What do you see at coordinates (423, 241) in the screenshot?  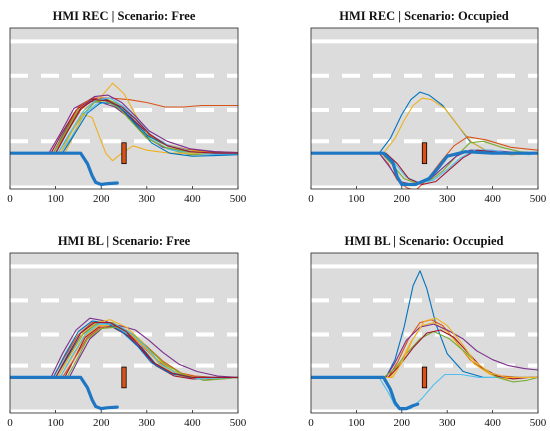 I see `panel-title: HMI BL | Scenario: Occupied` at bounding box center [423, 241].